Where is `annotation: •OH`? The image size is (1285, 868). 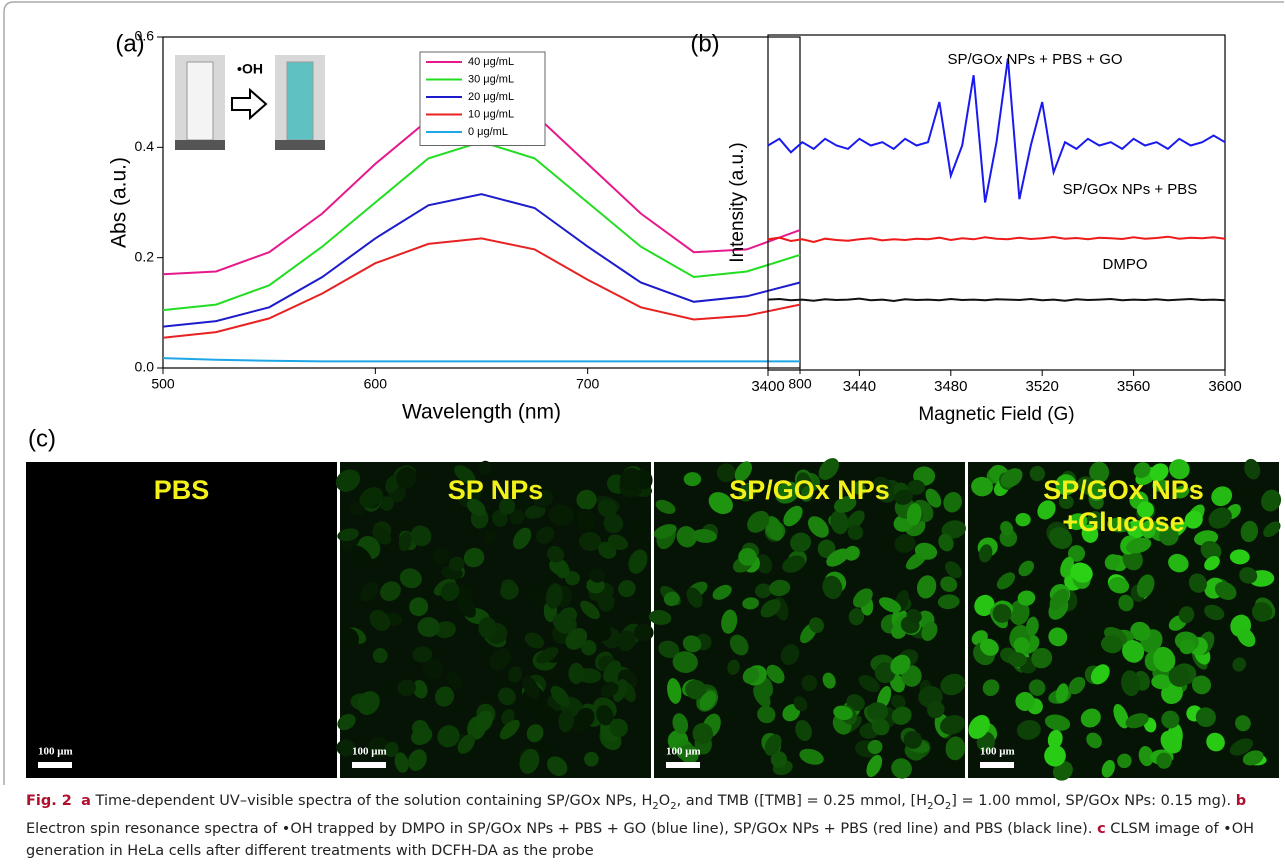
annotation: •OH is located at coordinates (250, 69).